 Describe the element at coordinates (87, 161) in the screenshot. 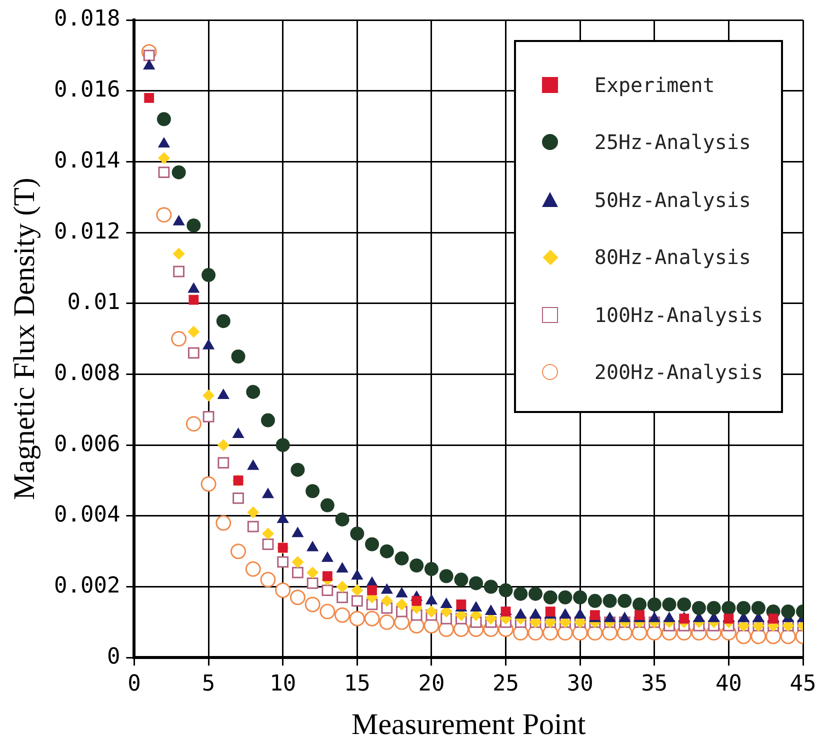

I see `y-tick-label: 0.014` at that location.